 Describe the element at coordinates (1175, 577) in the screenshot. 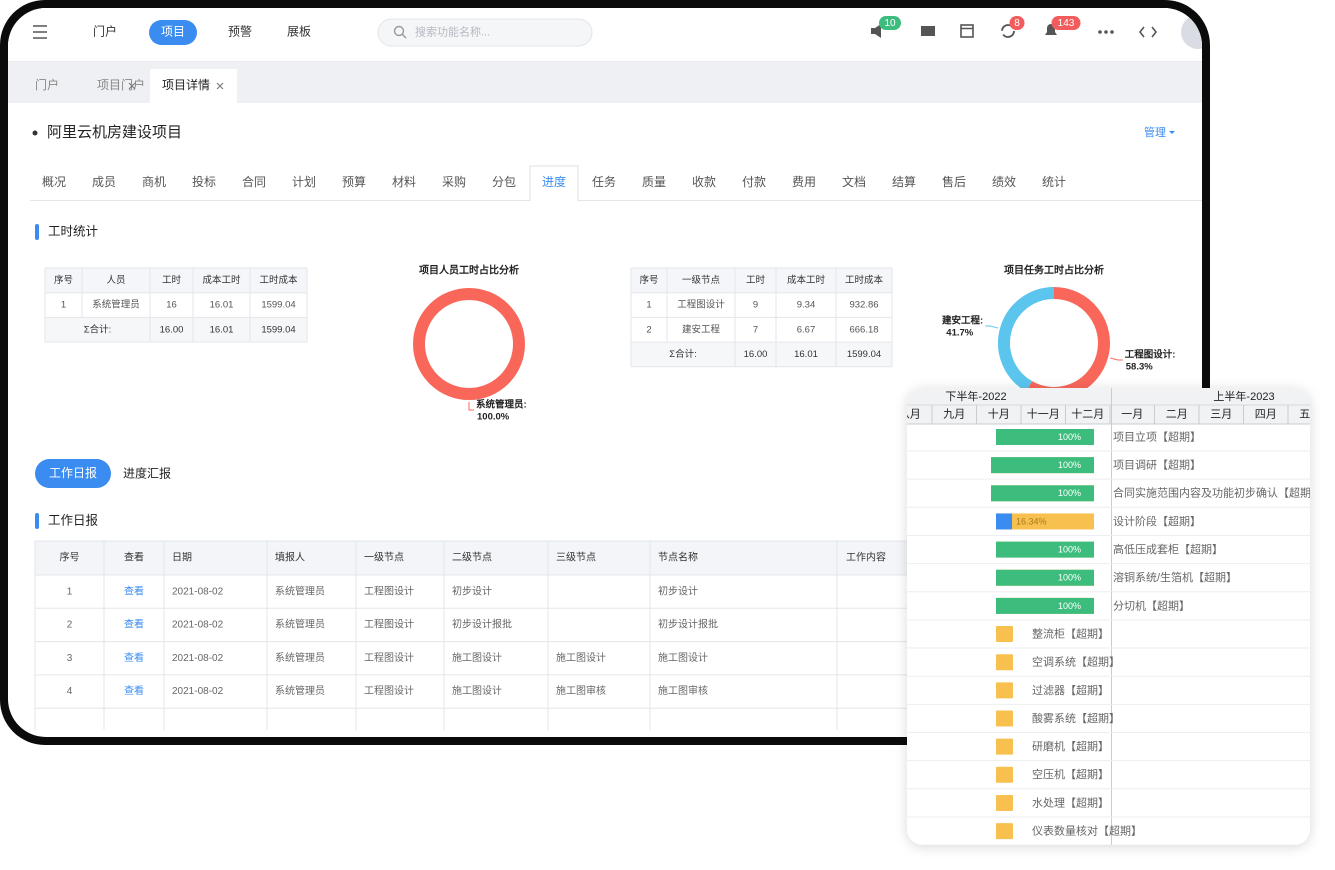

I see `gantt-task-name: 溶铜系统/生箔机【超期】` at that location.